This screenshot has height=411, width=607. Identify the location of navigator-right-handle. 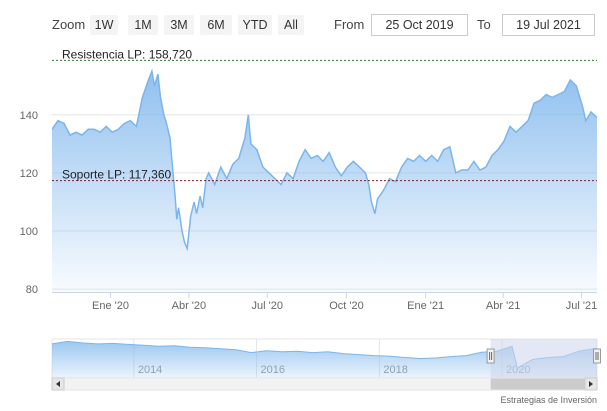
(597, 356).